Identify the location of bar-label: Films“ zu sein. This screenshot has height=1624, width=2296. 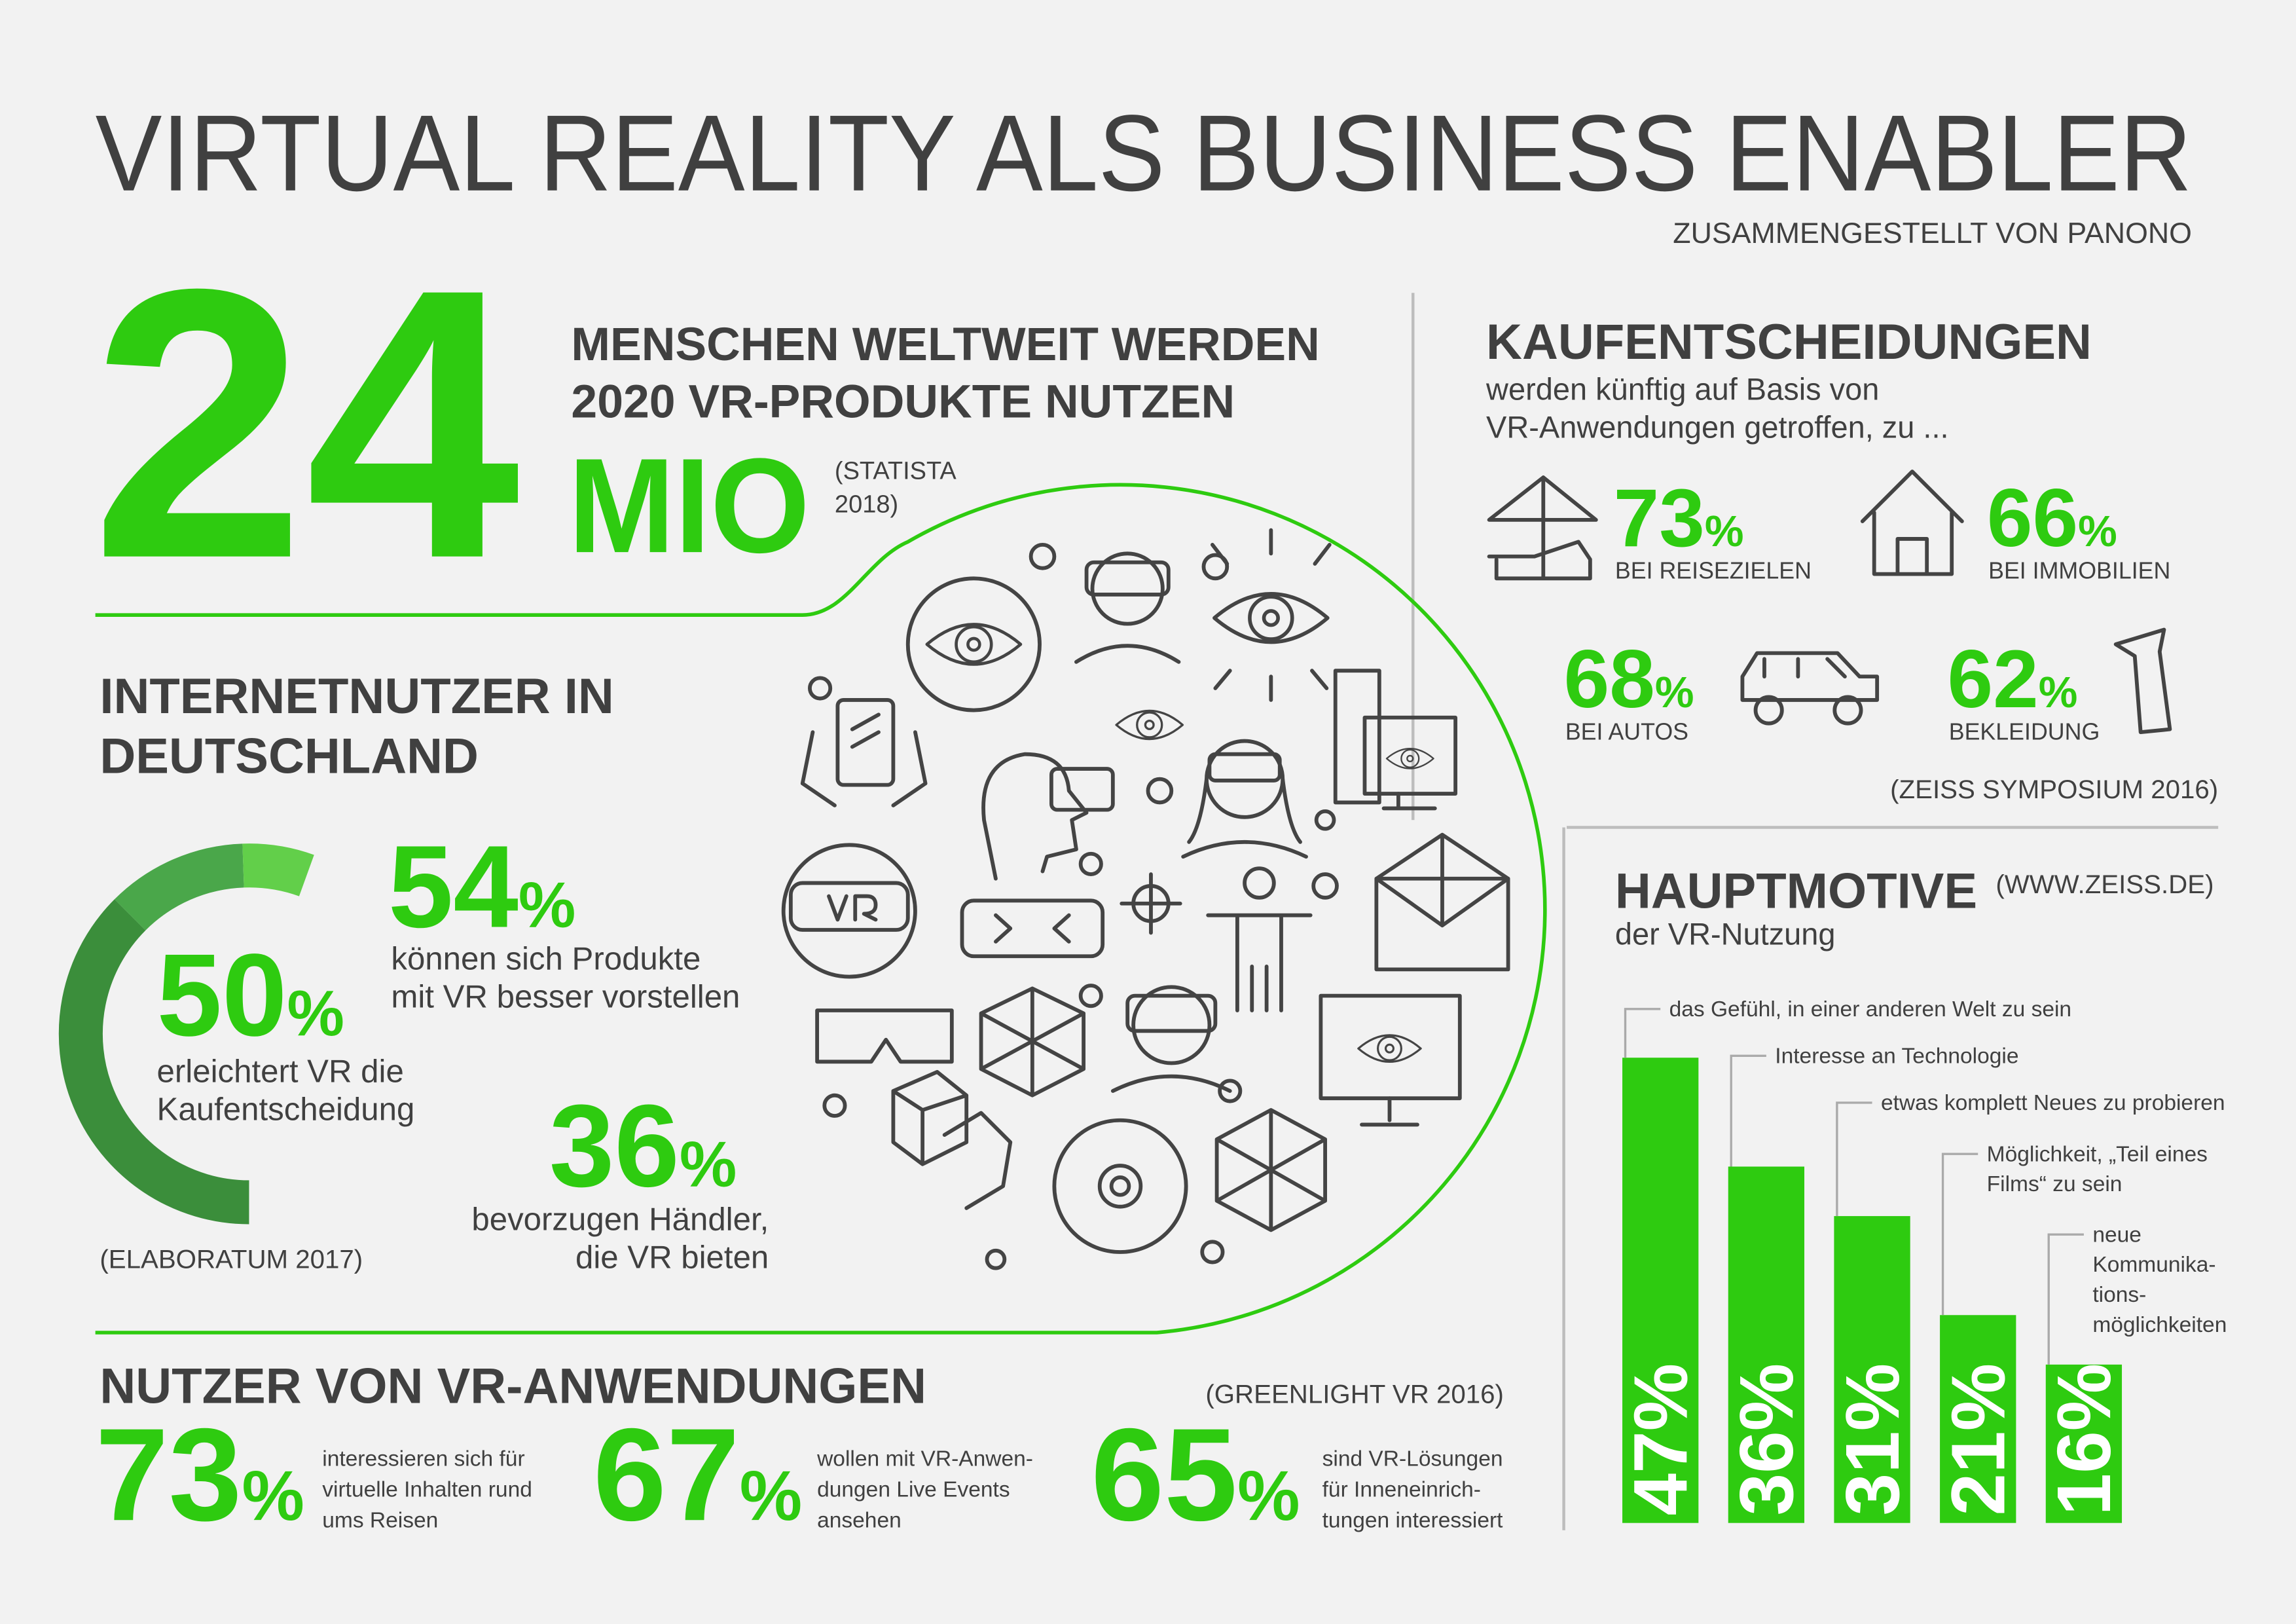
(2055, 1184).